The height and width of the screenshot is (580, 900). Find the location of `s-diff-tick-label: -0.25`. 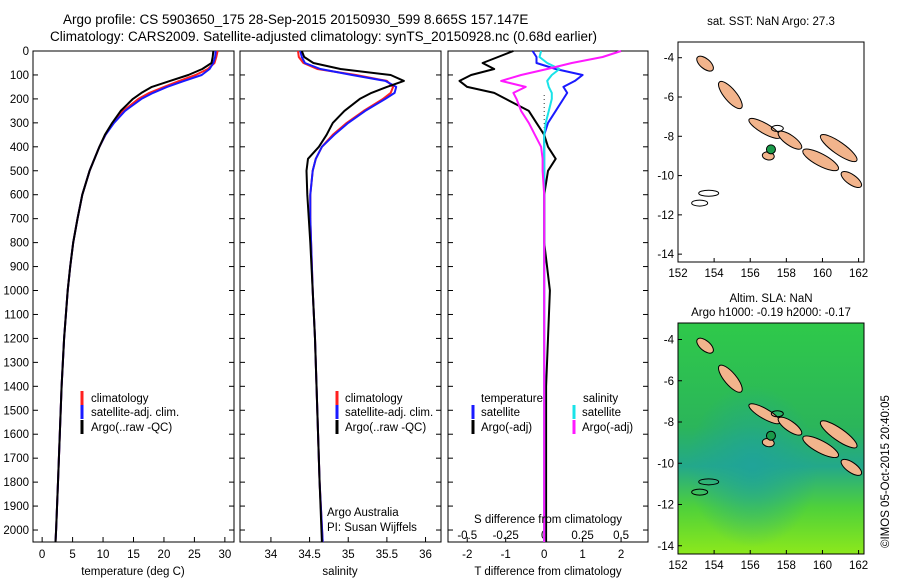

s-diff-tick-label: -0.25 is located at coordinates (506, 536).